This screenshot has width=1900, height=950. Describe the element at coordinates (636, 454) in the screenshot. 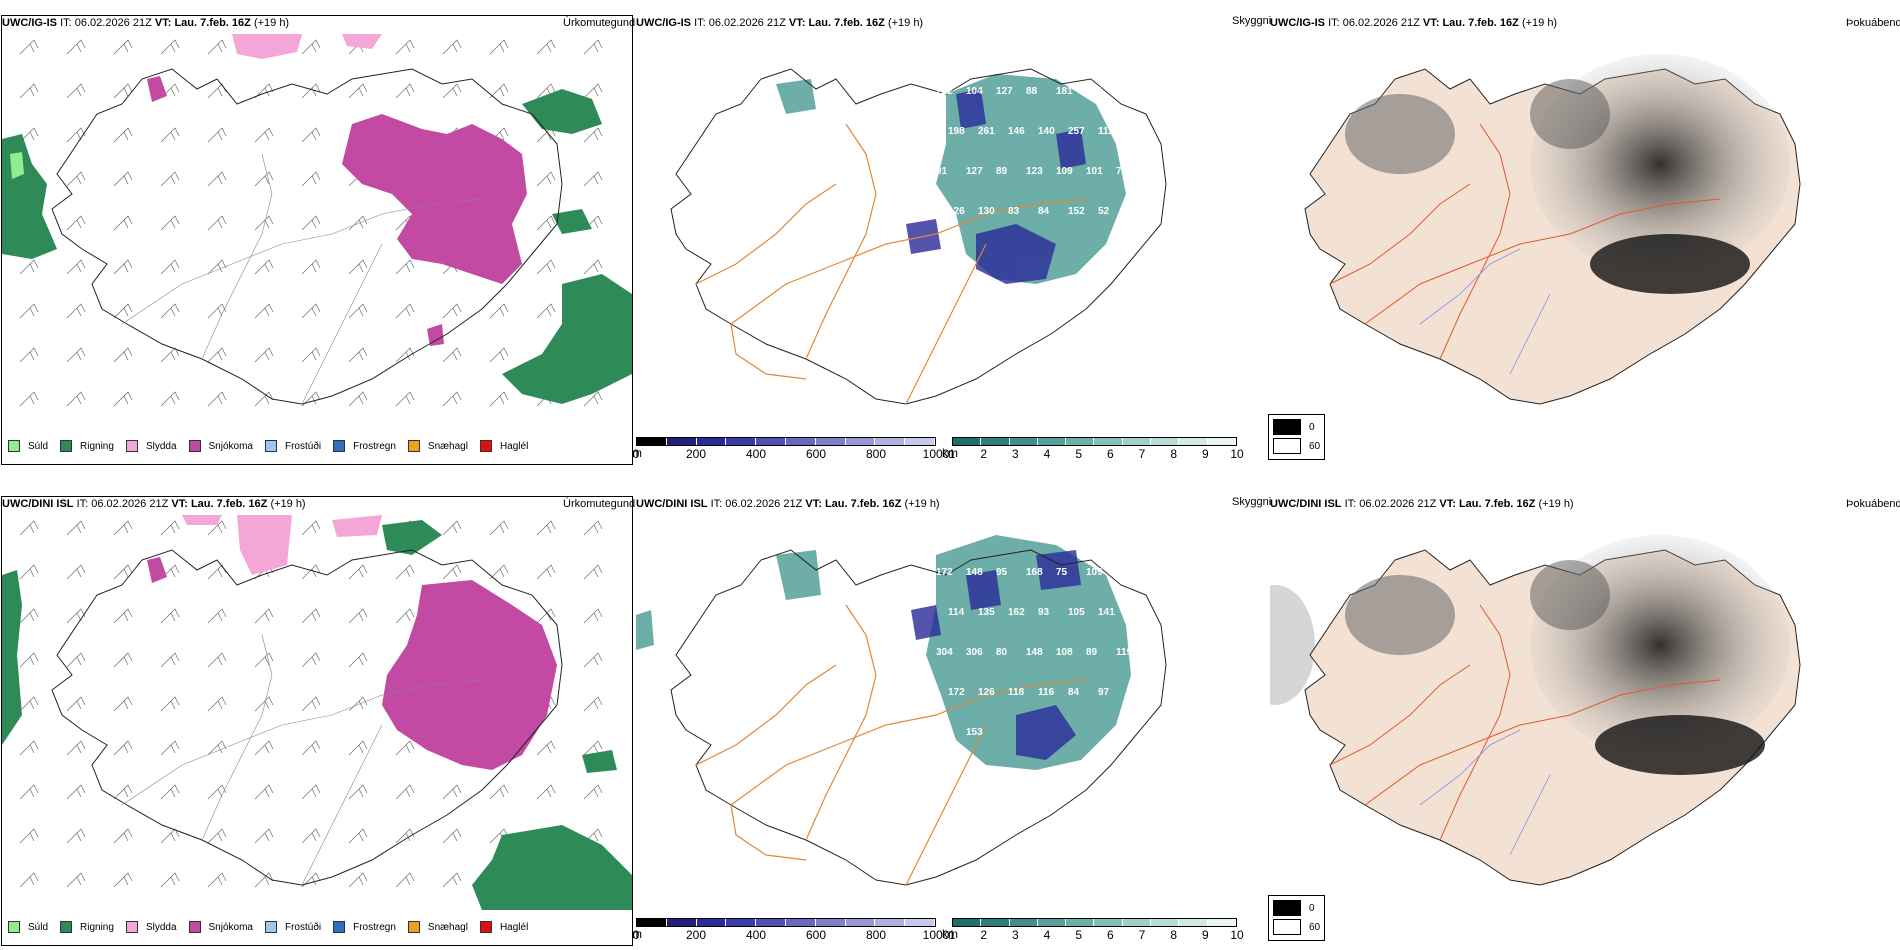

I see `colorbar-tick: 0` at that location.